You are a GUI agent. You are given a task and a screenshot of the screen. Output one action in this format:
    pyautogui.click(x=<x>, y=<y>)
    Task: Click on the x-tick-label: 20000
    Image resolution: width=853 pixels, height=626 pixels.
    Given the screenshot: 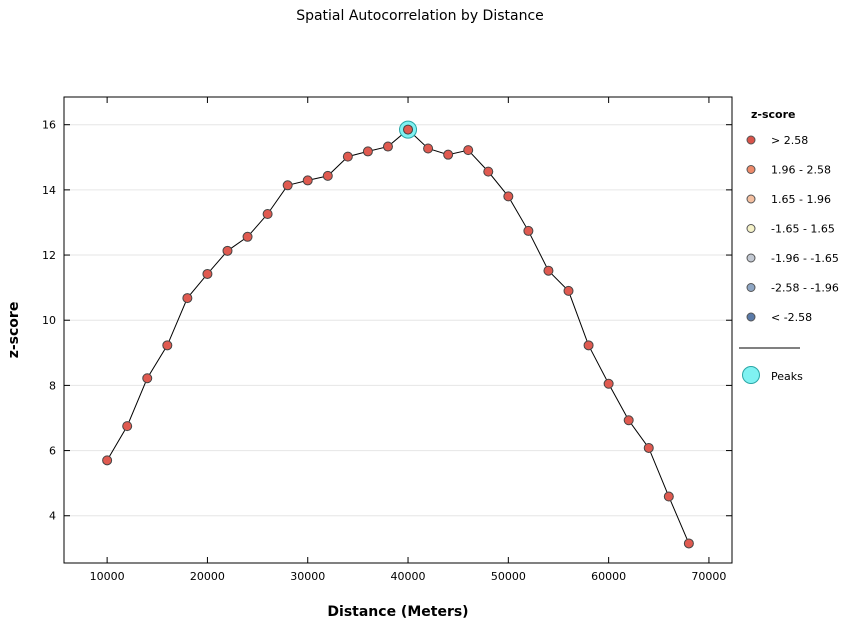 What is the action you would take?
    pyautogui.click(x=207, y=576)
    